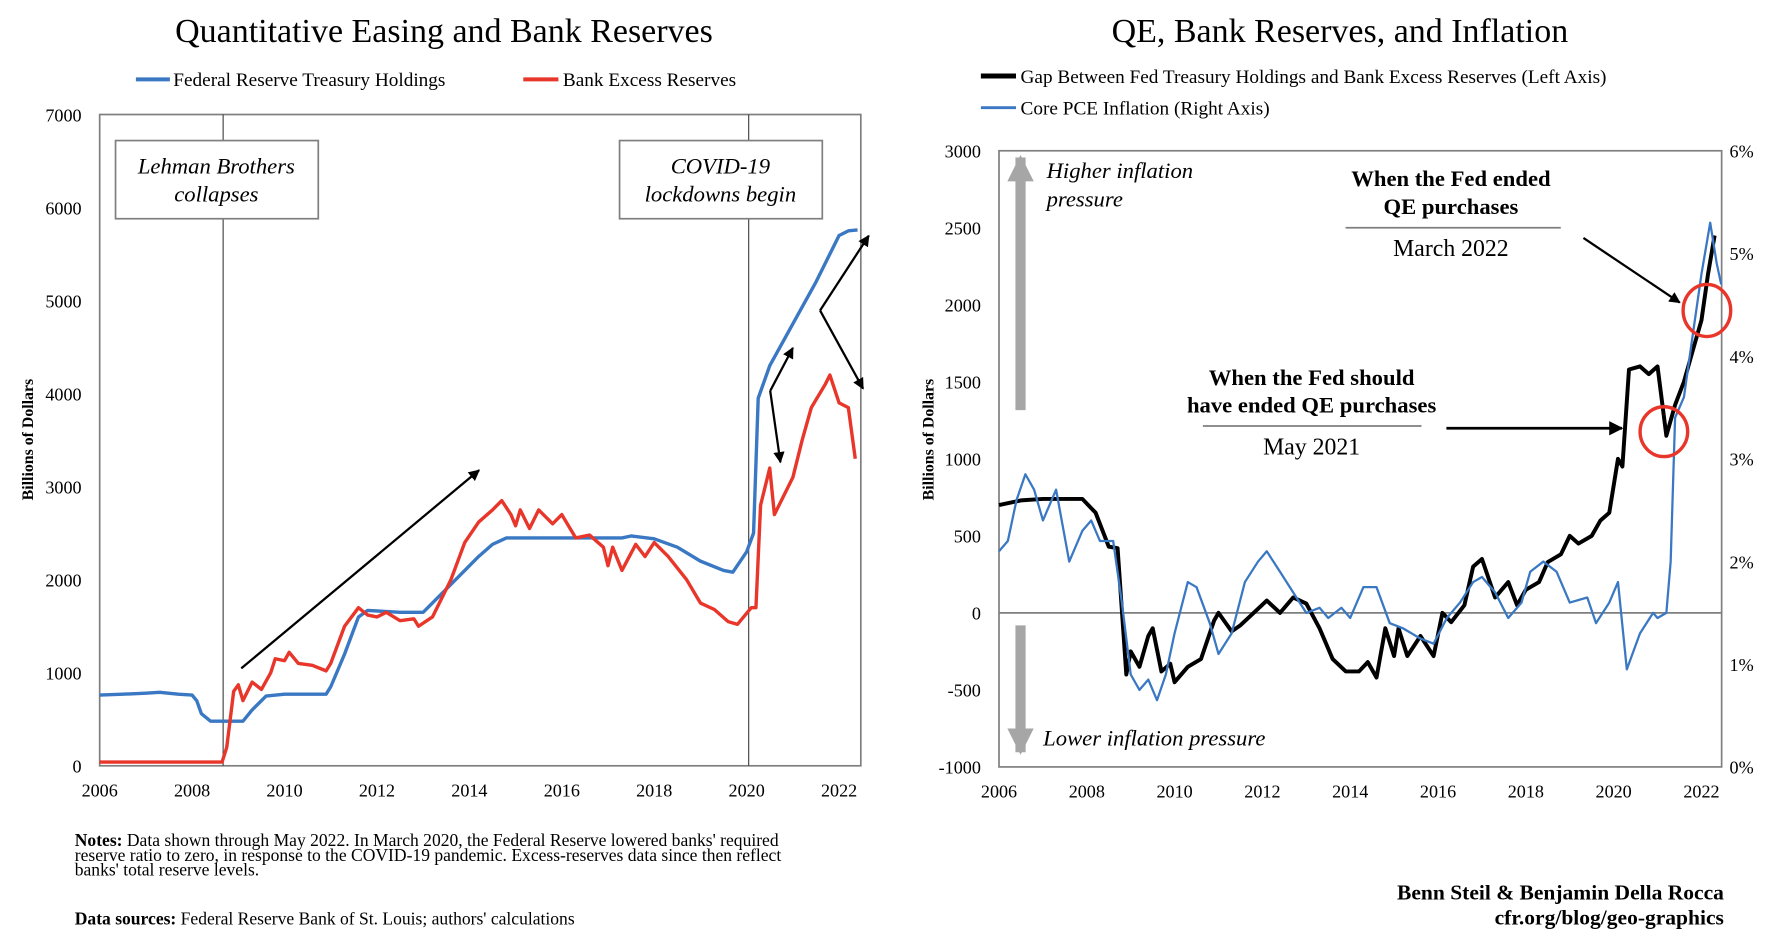  I want to click on y2-tick-label: 2%, so click(1742, 562).